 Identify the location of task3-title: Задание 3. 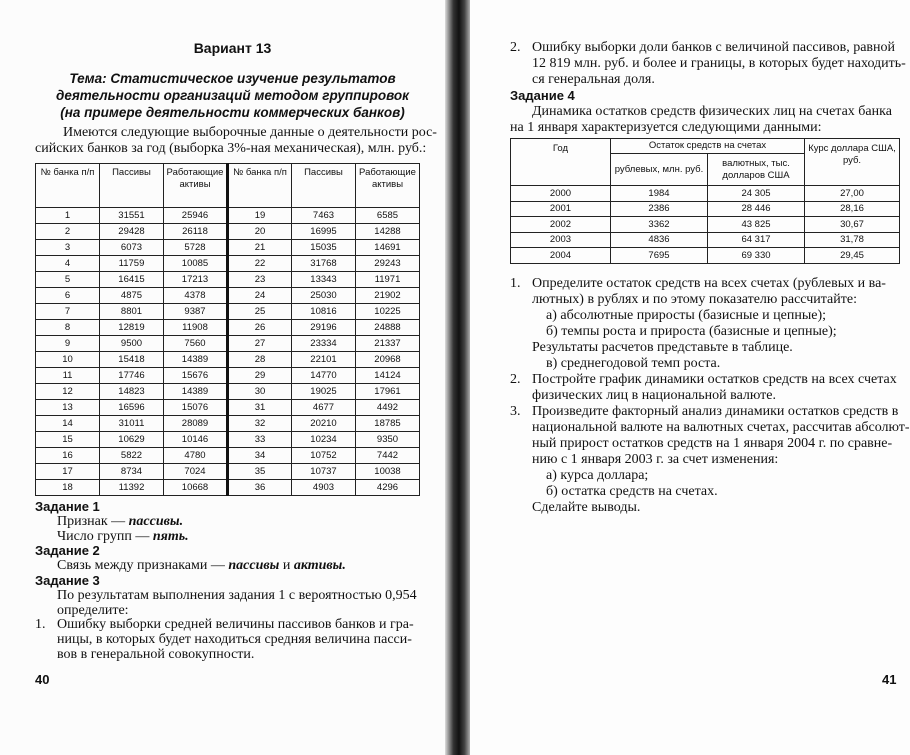
(67, 580).